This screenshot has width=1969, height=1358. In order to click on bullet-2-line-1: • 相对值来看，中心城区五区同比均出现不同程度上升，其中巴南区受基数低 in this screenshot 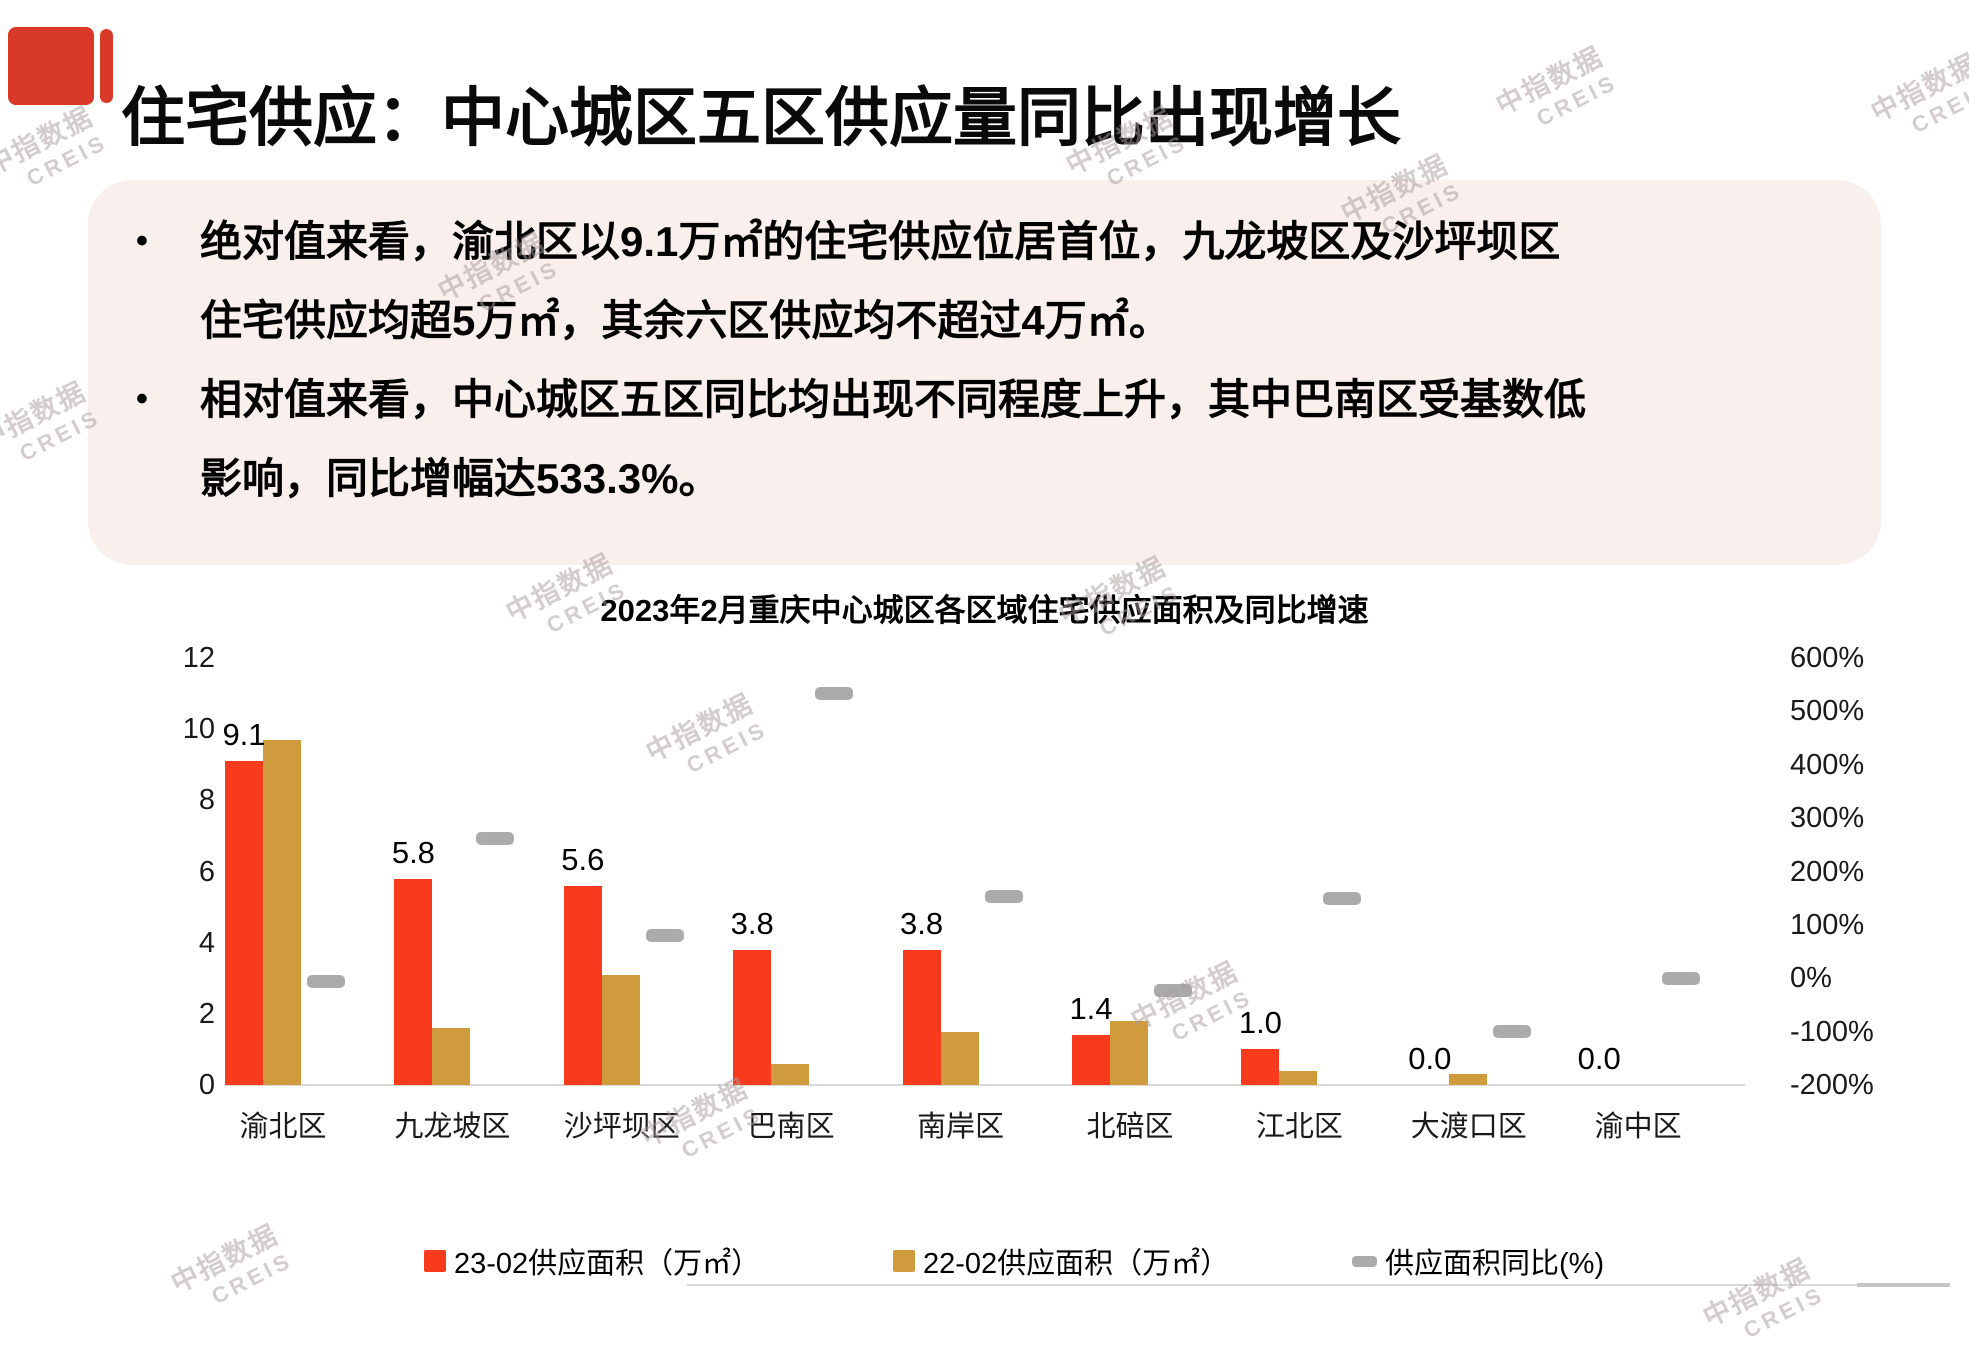, I will do `click(983, 399)`.